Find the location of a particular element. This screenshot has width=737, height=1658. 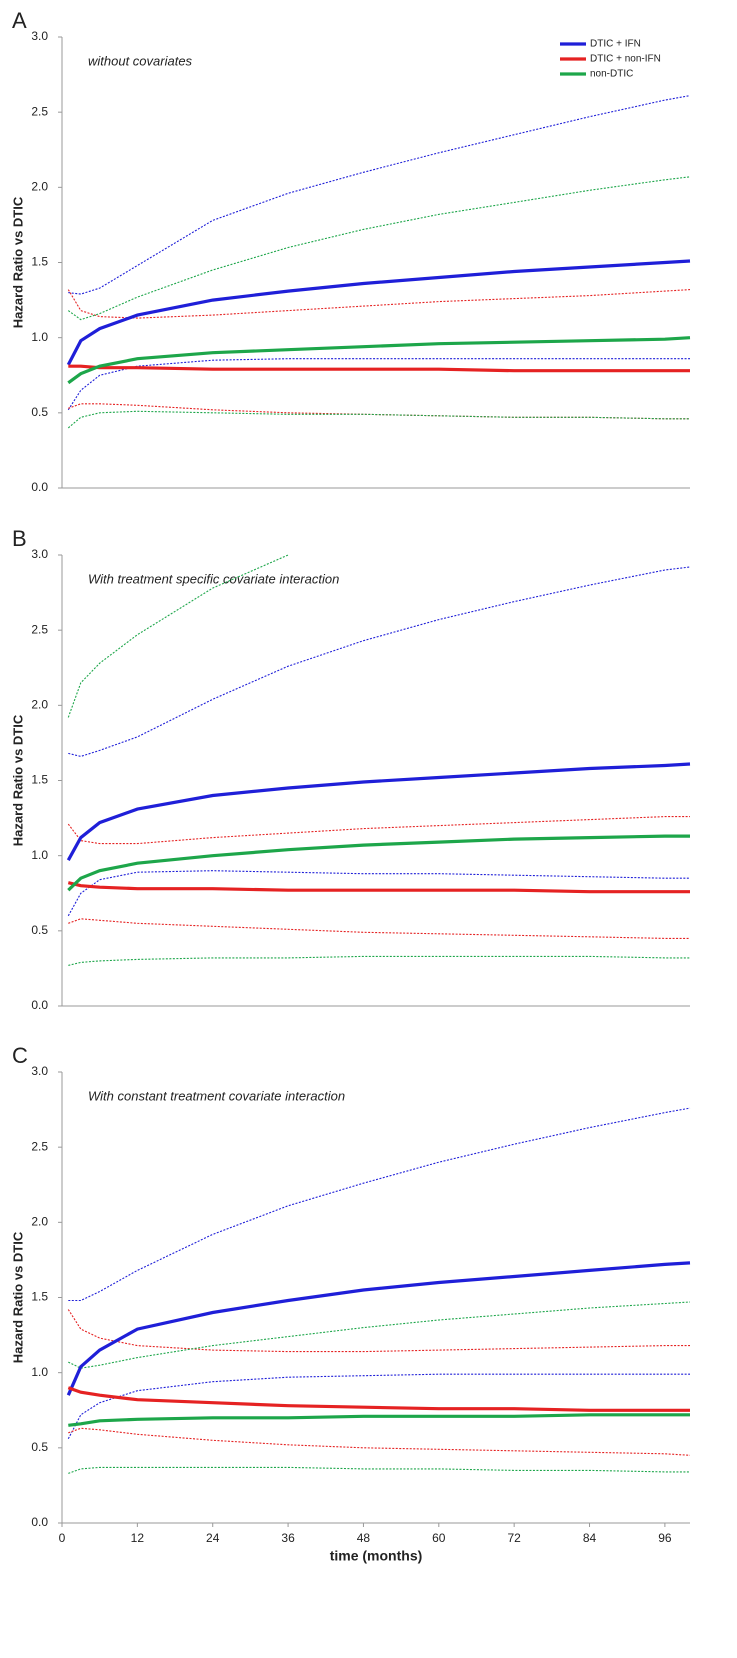

x-tick-label: 60 is located at coordinates (439, 1538).